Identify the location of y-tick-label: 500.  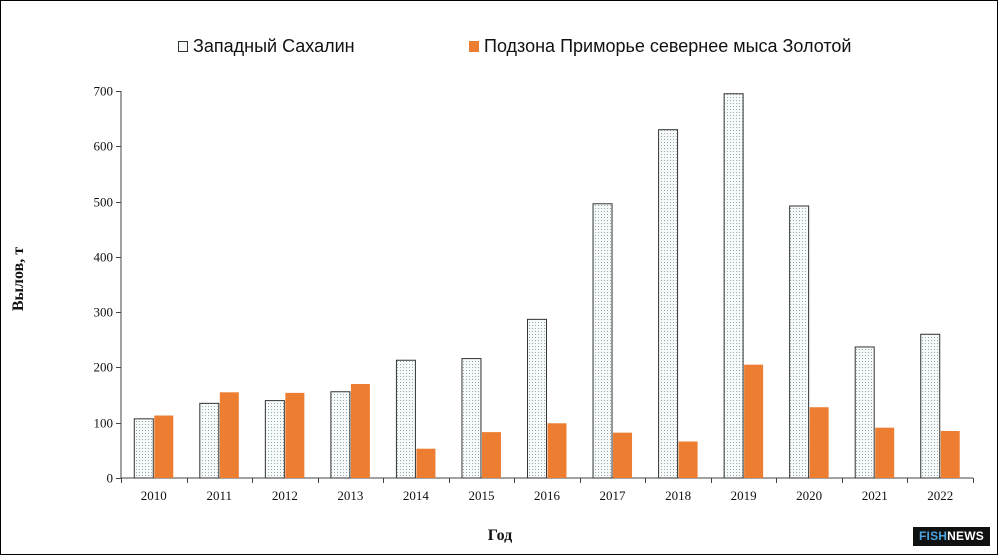
(104, 202).